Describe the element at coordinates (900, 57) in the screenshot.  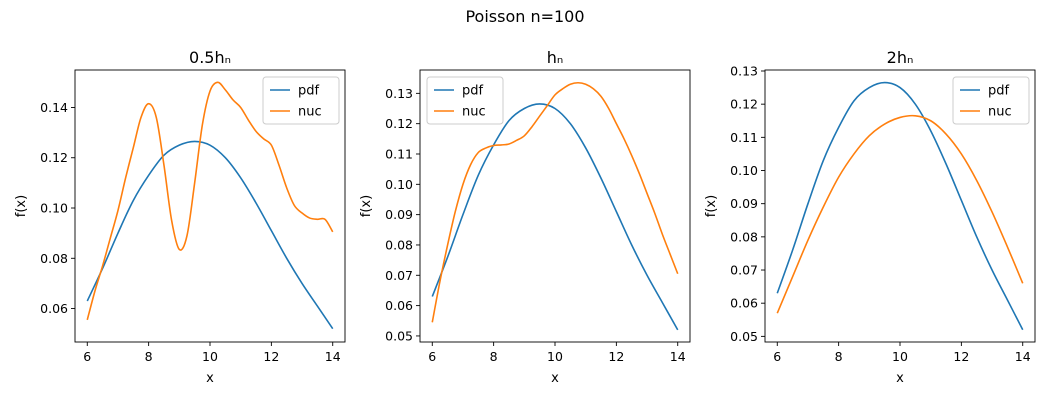
I see `subplot-title: 2hₙ` at that location.